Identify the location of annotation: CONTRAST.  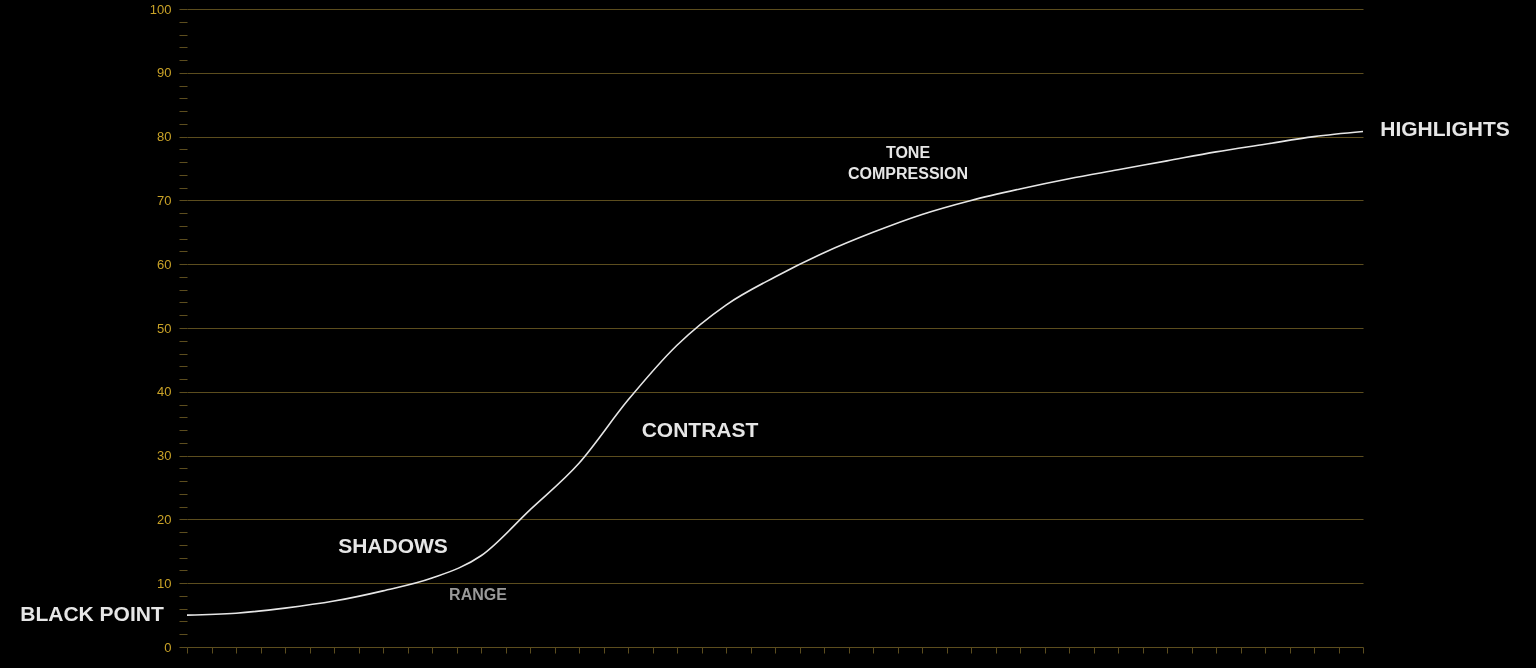
(700, 429).